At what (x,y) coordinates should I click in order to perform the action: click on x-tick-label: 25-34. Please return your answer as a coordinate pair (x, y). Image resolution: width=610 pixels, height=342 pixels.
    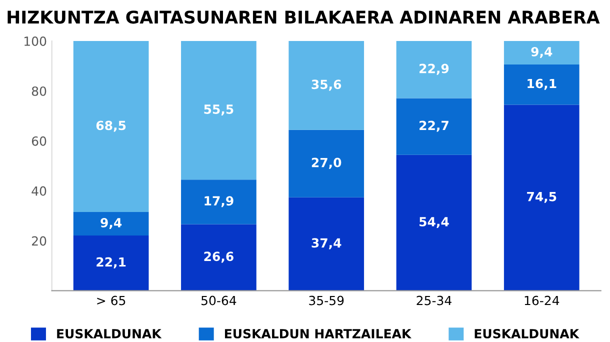
    Looking at the image, I should click on (434, 301).